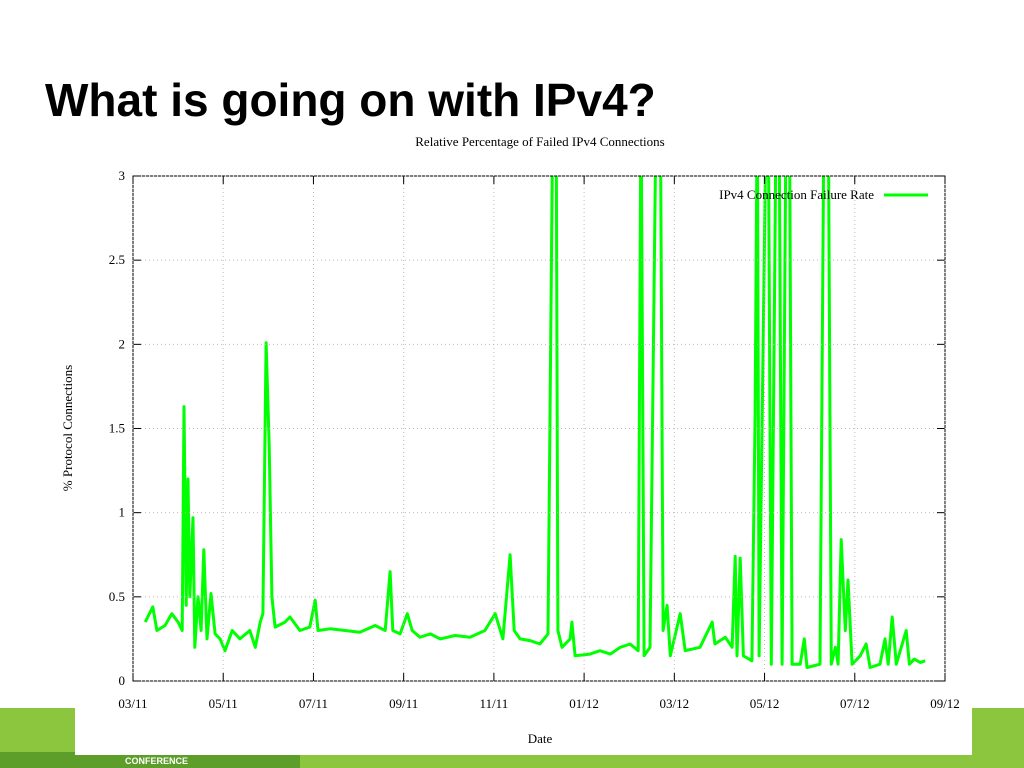 This screenshot has width=1024, height=768. I want to click on y-axis-label: % Protocol Connections, so click(67, 428).